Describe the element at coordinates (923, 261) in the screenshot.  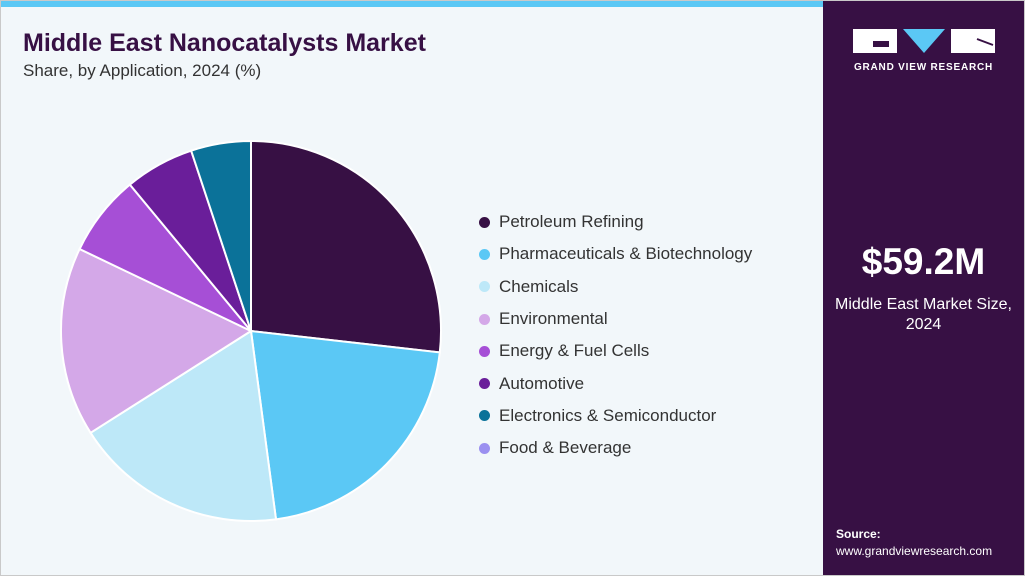
I see `market-value: $59.2M` at that location.